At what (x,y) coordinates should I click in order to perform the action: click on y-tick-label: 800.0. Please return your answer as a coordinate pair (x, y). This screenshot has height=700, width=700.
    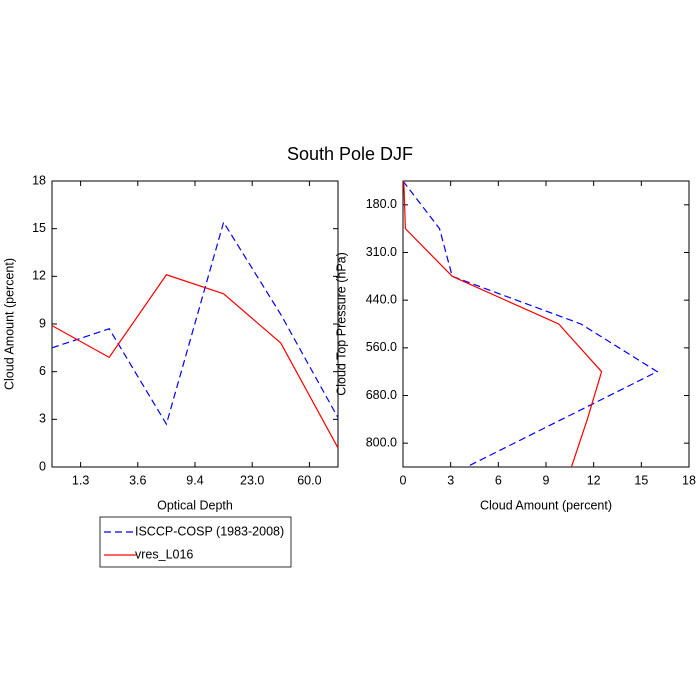
    Looking at the image, I should click on (381, 442).